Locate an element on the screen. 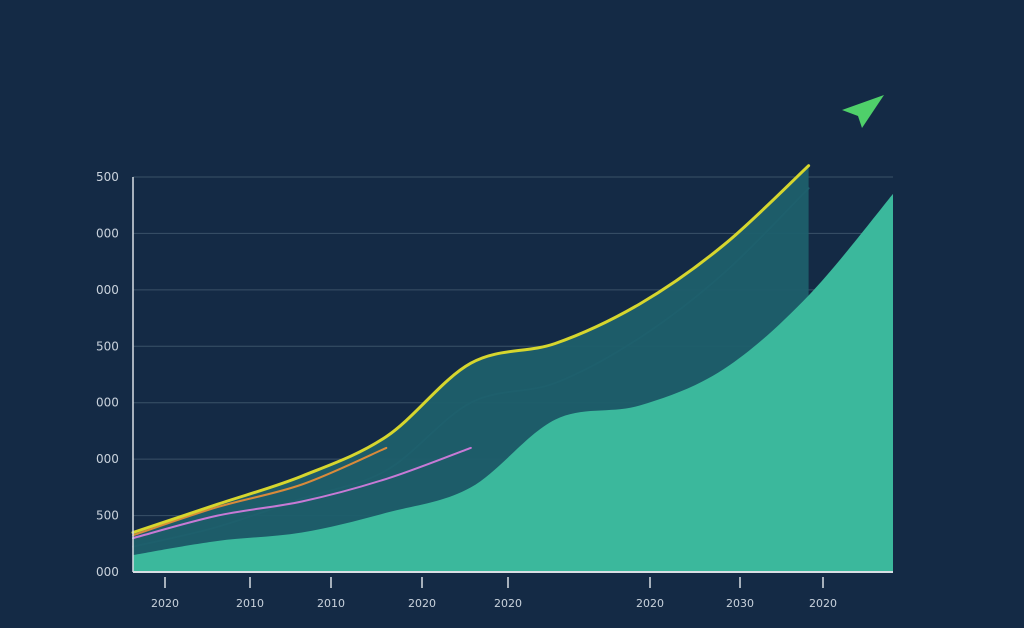 This screenshot has height=628, width=1024. x-tick-labels: 2020 2010 2010 2020 2020 2020 2030 2020 is located at coordinates (494, 593).